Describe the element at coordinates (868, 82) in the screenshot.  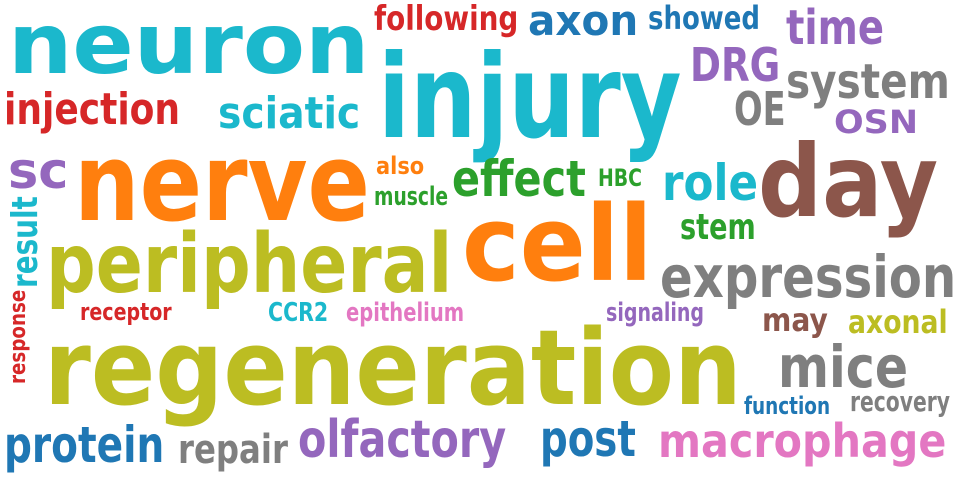
I see `word-system: system` at that location.